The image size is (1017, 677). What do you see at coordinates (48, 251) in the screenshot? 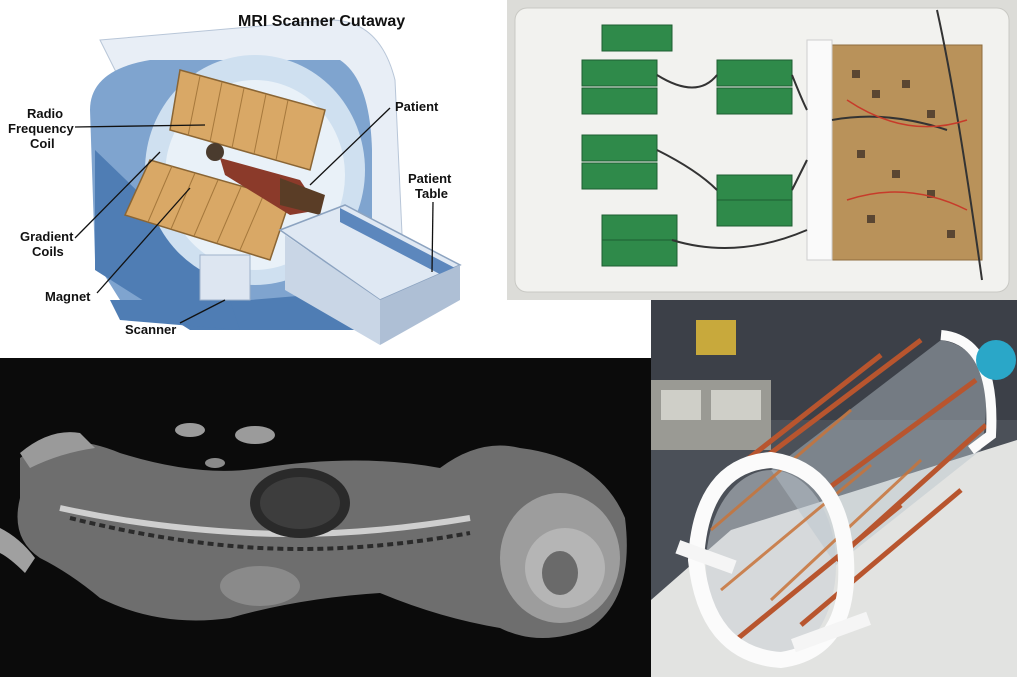
I see `label-gradient-line2: Coils` at bounding box center [48, 251].